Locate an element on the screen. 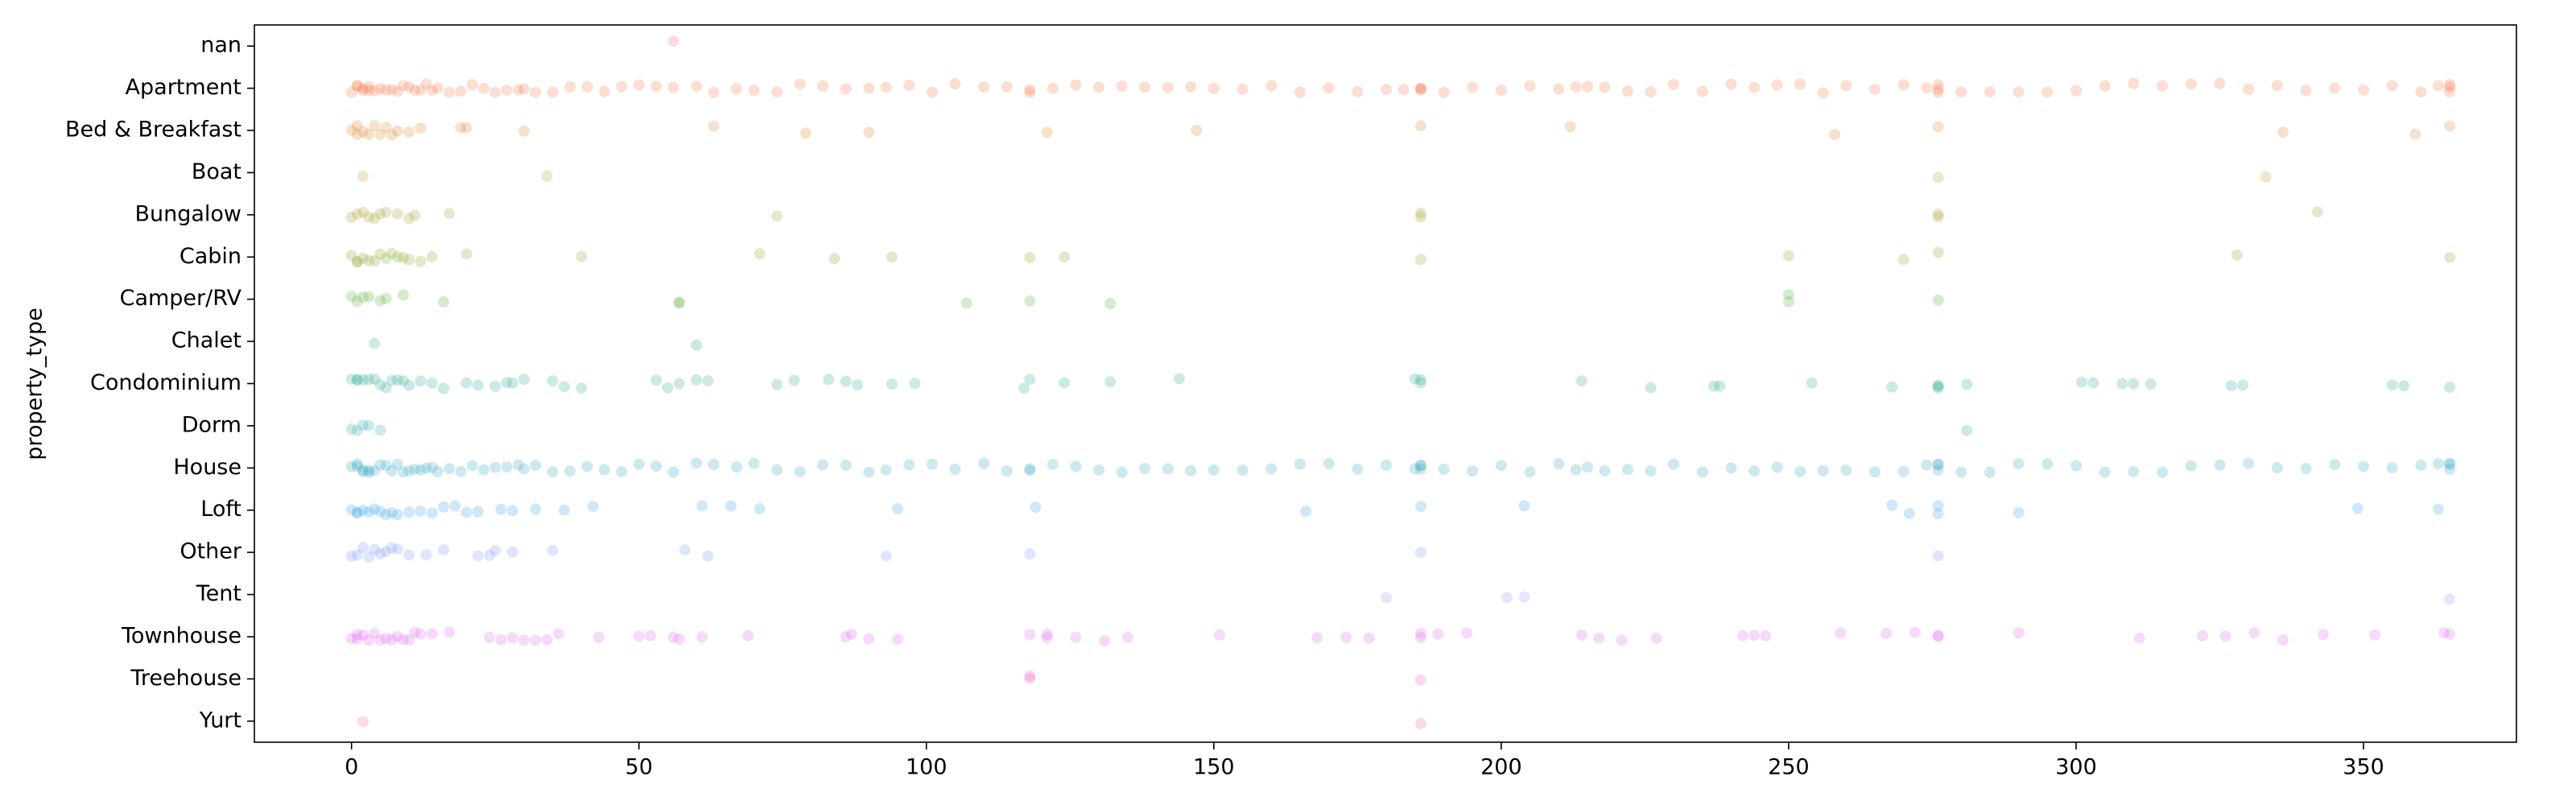  x-tick-label: 100 is located at coordinates (926, 767).